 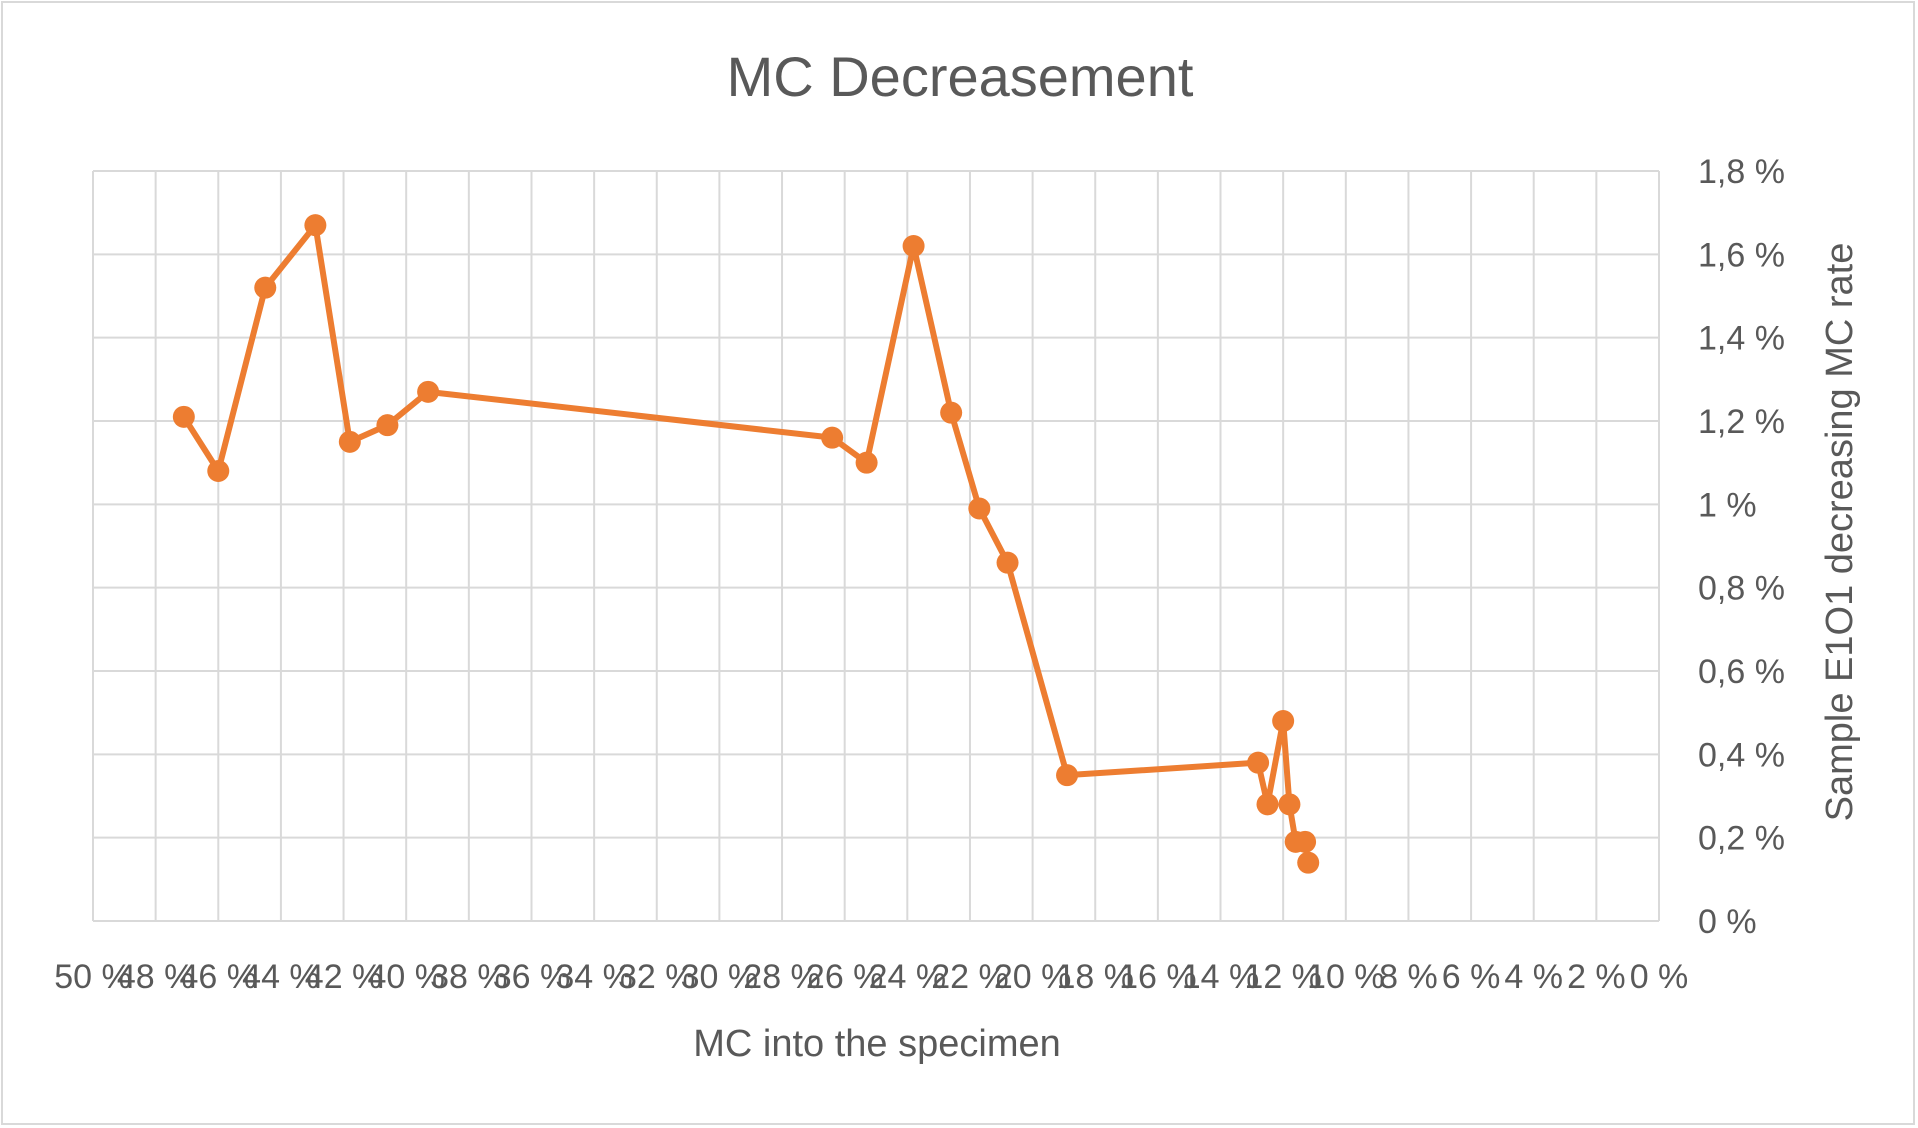 I want to click on x-tick-label: 22 %, so click(x=970, y=977).